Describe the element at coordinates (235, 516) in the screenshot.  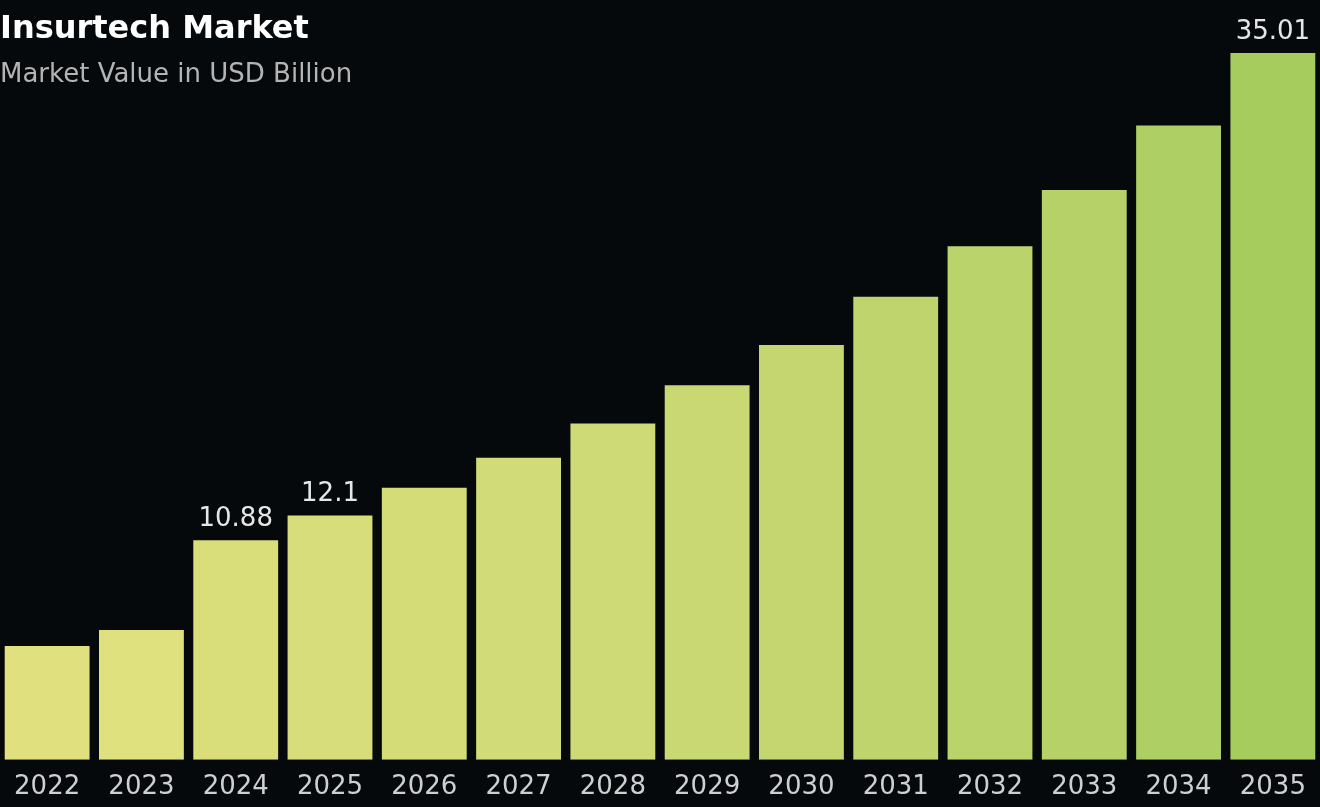
I see `data-label: 10.88` at that location.